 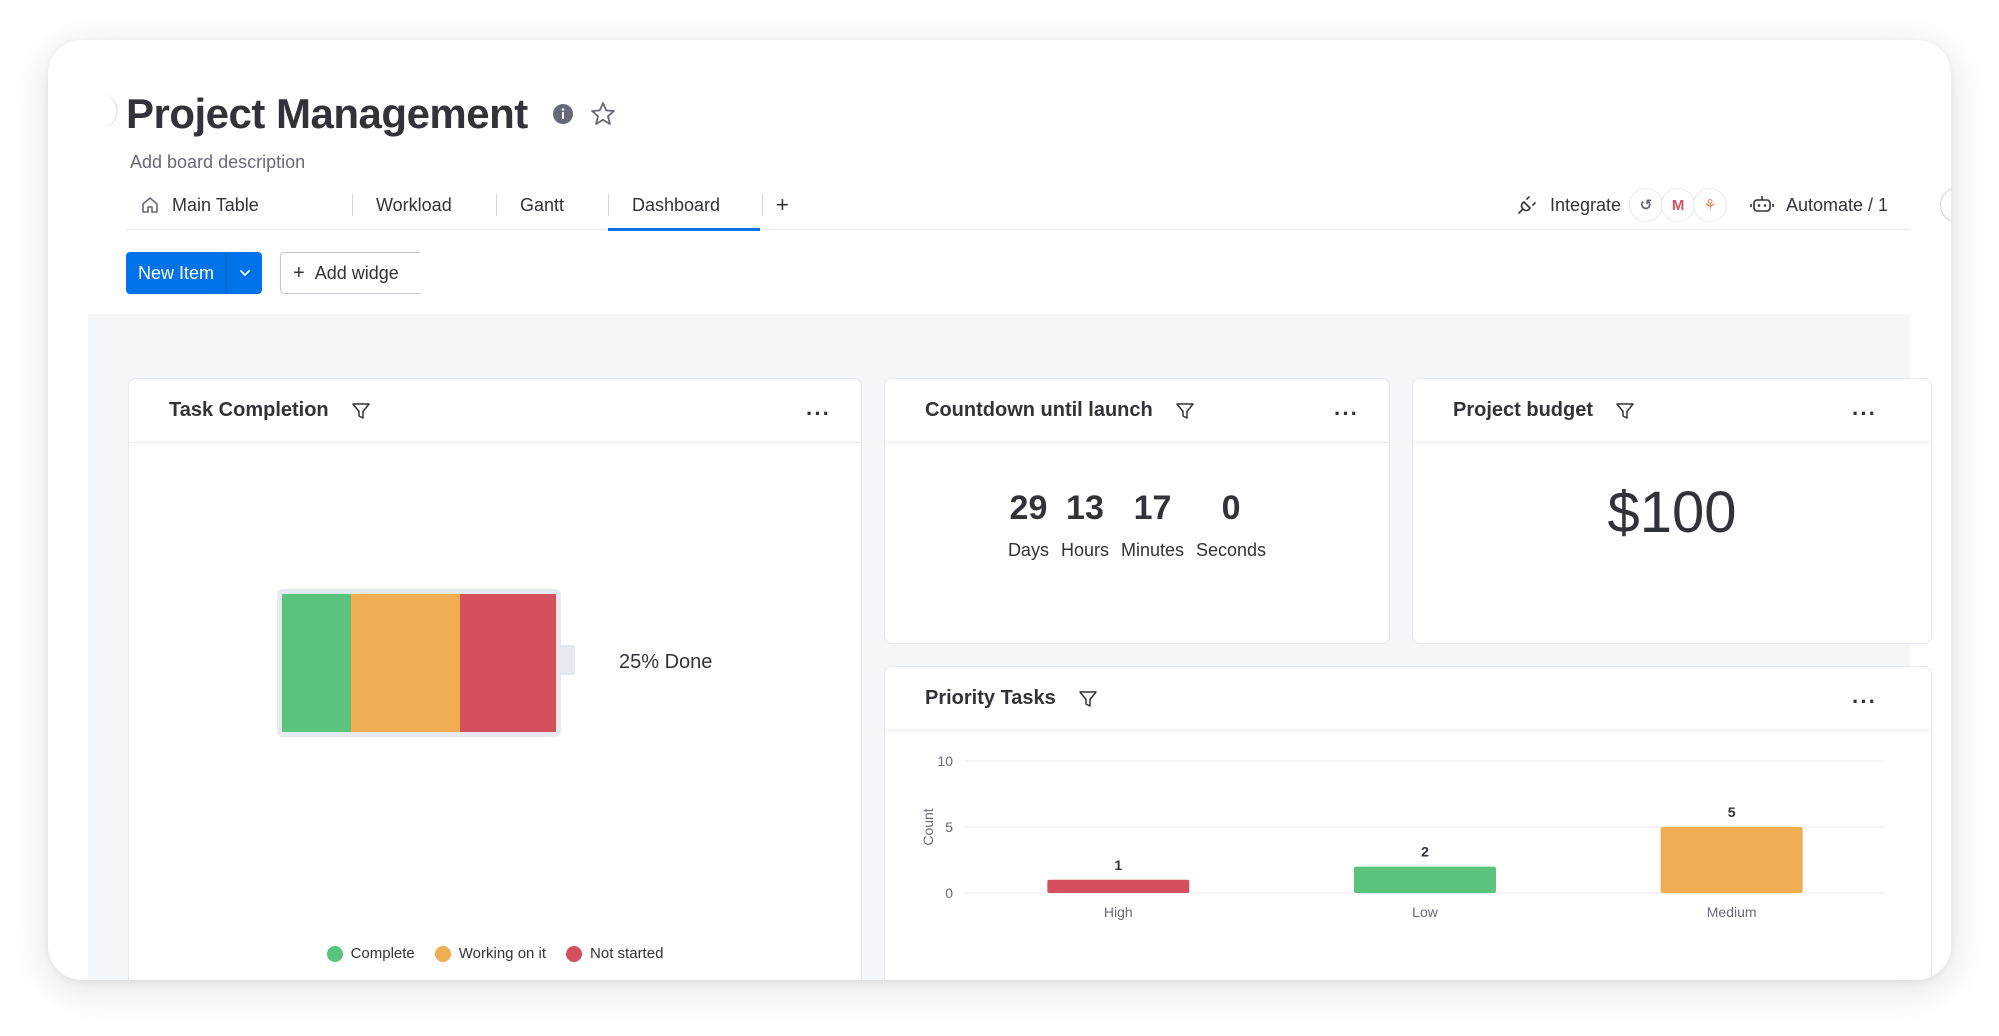 I want to click on home-icon, so click(x=150, y=205).